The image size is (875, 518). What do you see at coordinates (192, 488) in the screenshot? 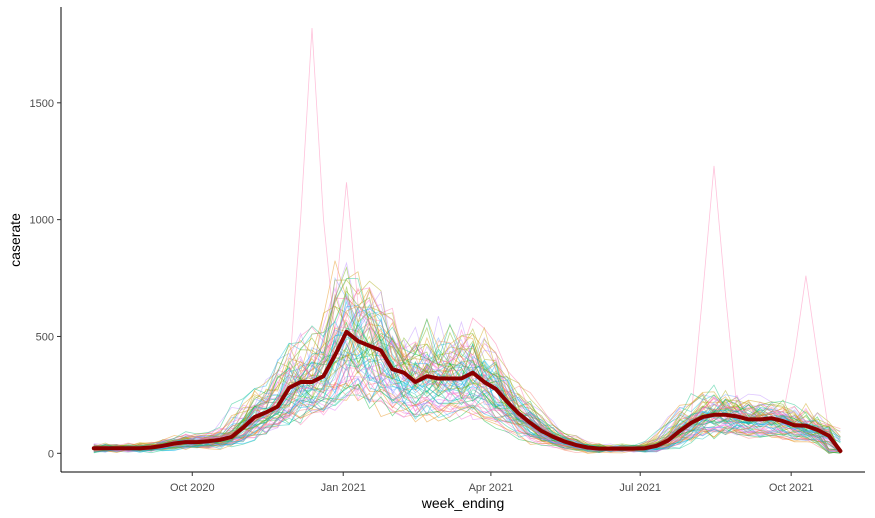
I see `x-tick-label-0: Oct 2020` at bounding box center [192, 488].